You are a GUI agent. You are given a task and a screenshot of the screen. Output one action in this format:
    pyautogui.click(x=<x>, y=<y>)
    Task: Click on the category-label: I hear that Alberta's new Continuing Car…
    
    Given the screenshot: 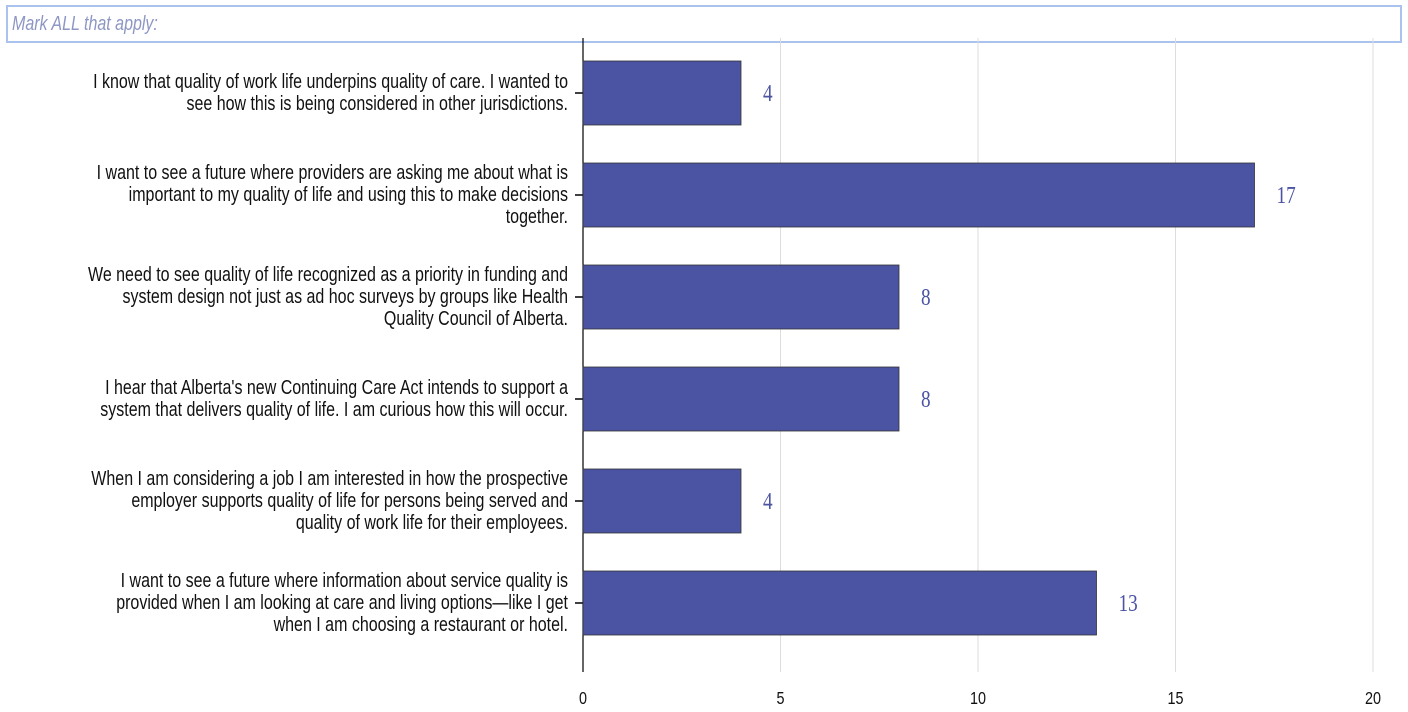 What is the action you would take?
    pyautogui.click(x=334, y=399)
    